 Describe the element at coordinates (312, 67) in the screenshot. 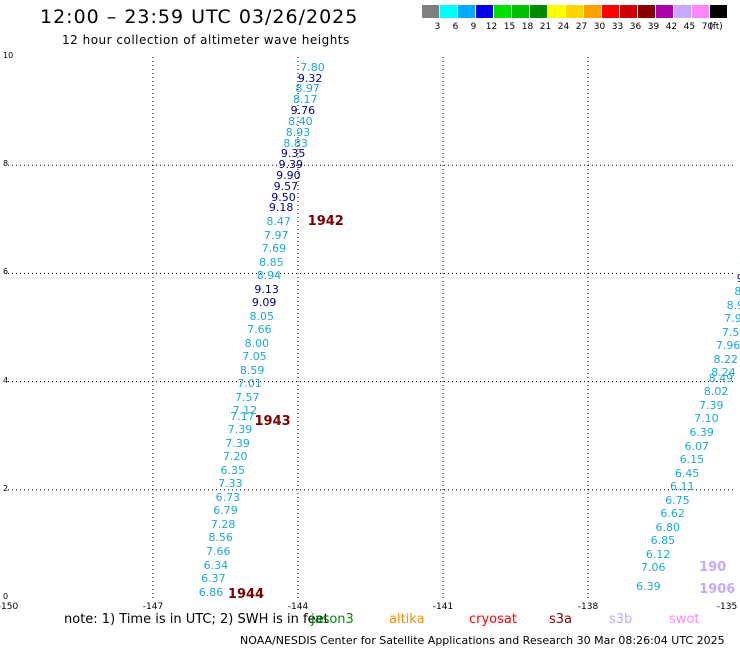

I see `swh-value-label: 7.80` at that location.